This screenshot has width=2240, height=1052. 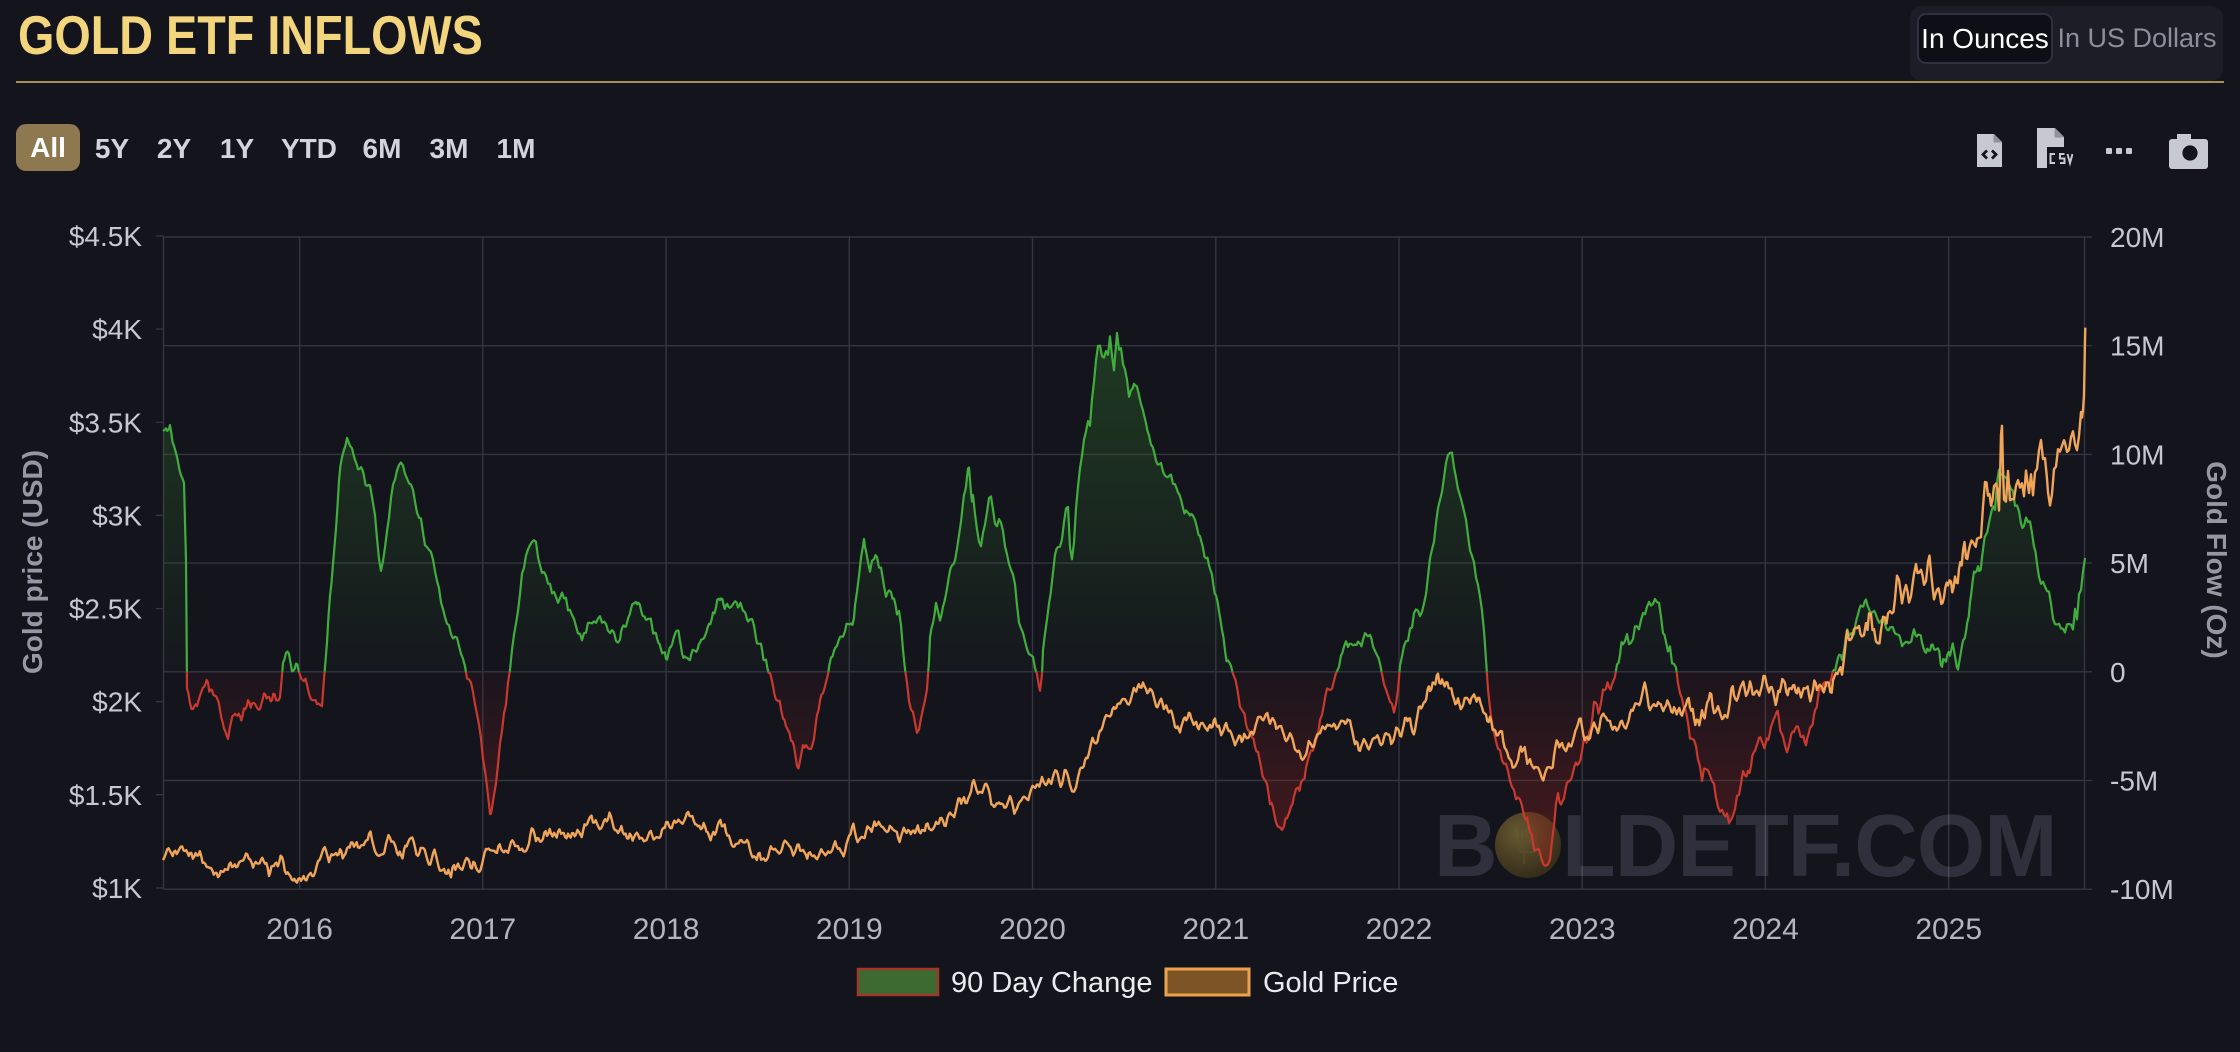 What do you see at coordinates (482, 929) in the screenshot?
I see `svg-text: 2017` at bounding box center [482, 929].